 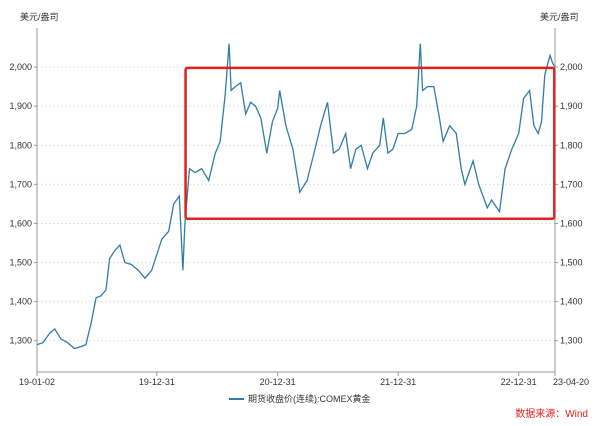 What do you see at coordinates (20, 184) in the screenshot?
I see `y-tick-label-left: 1,700` at bounding box center [20, 184].